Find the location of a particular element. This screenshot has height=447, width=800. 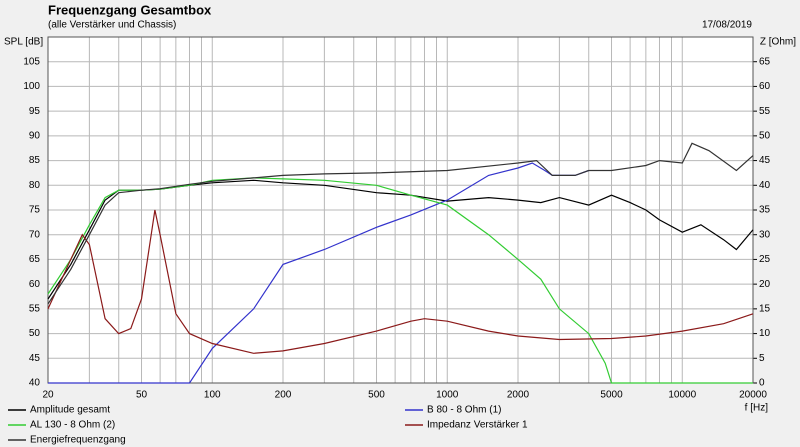

y-tick-label: 95 is located at coordinates (35, 111).